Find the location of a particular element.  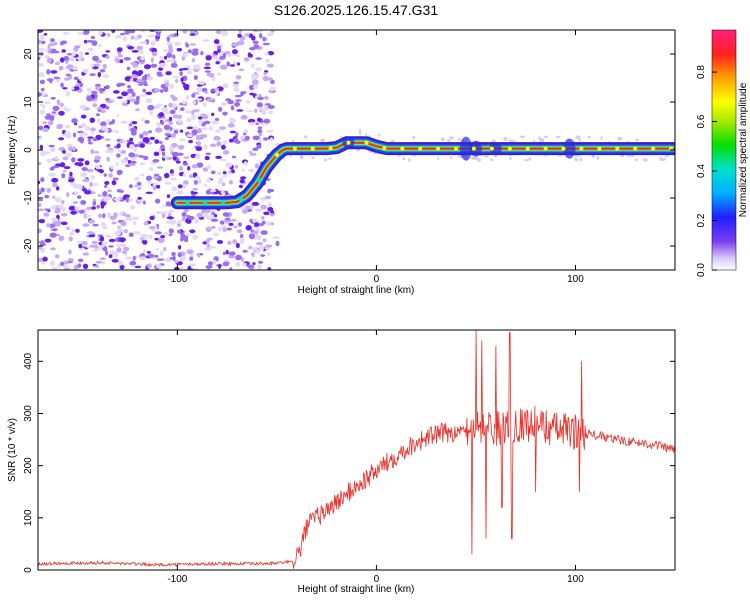

x-tick-label: 100 is located at coordinates (575, 579).